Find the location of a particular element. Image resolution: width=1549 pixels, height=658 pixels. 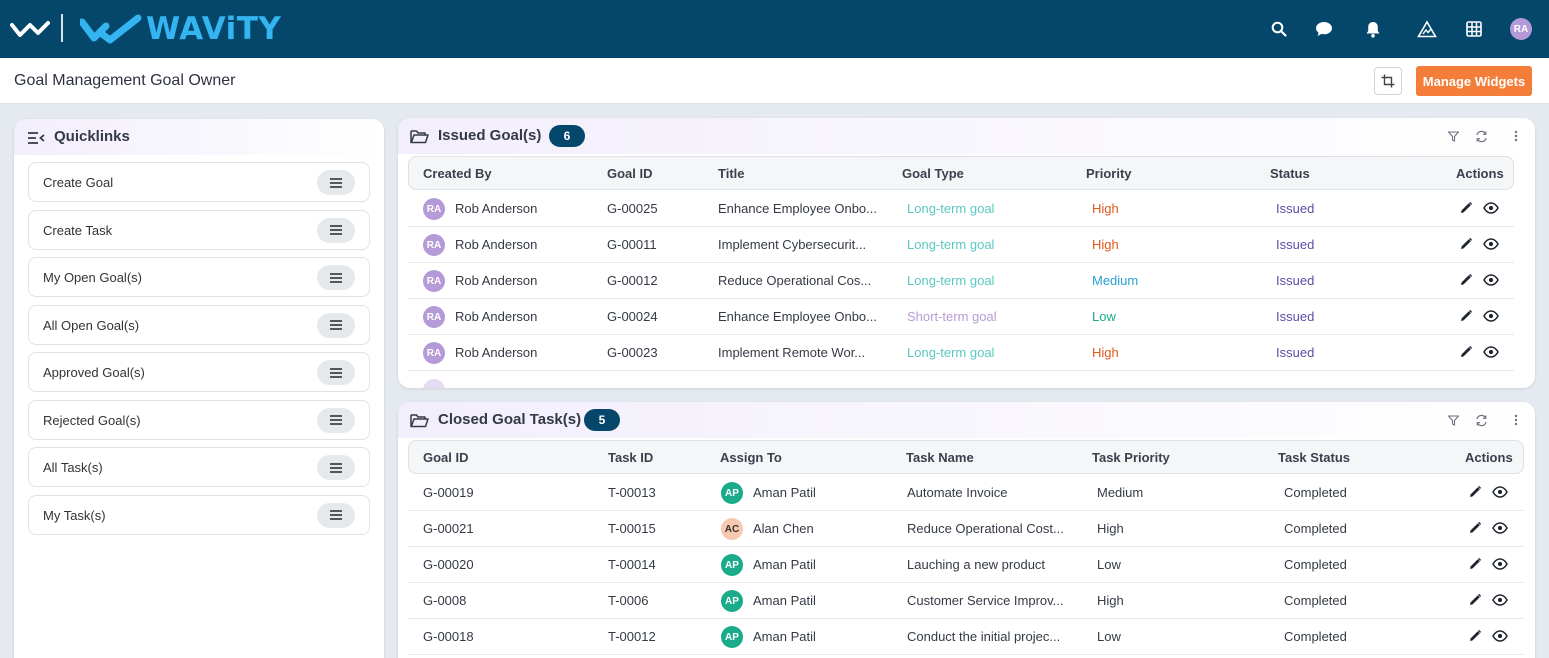

task-id: T-00012 is located at coordinates (632, 636).